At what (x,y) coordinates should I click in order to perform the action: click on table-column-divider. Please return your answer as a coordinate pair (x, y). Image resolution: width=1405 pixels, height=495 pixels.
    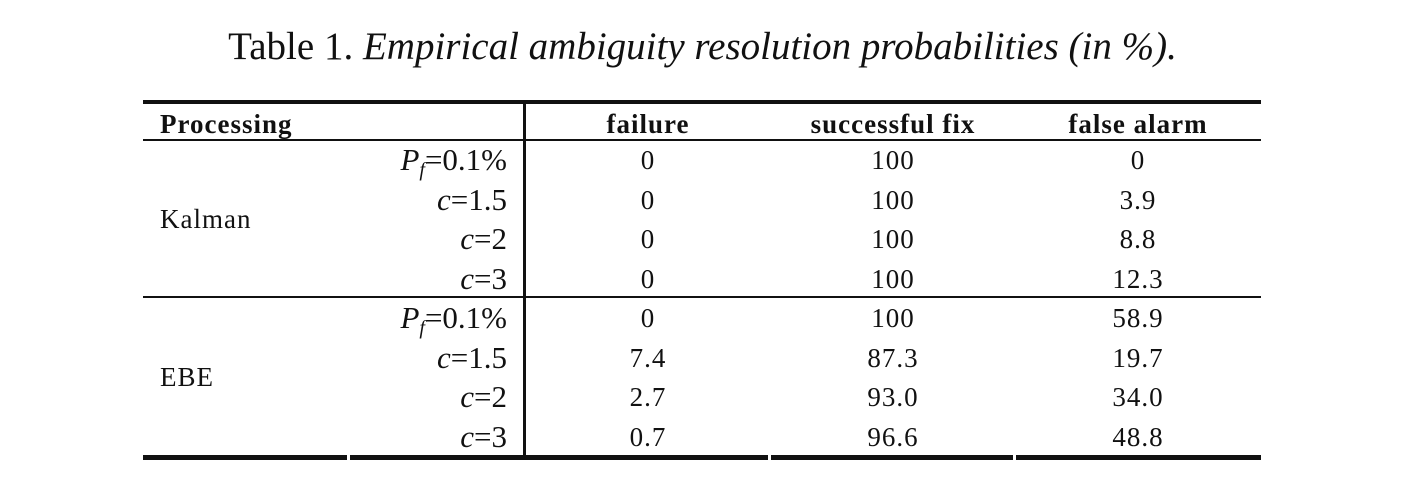
    Looking at the image, I should click on (524, 280).